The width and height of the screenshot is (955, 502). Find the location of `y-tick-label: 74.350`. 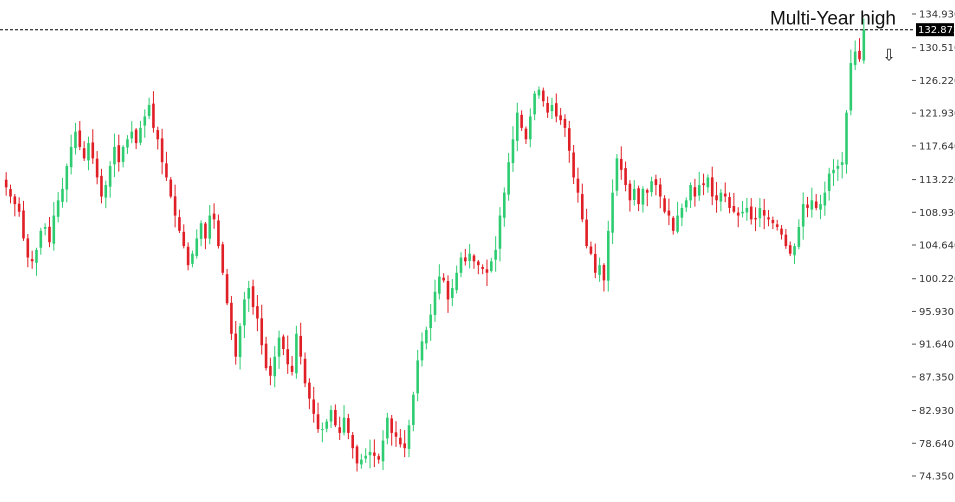

y-tick-label: 74.350 is located at coordinates (936, 477).